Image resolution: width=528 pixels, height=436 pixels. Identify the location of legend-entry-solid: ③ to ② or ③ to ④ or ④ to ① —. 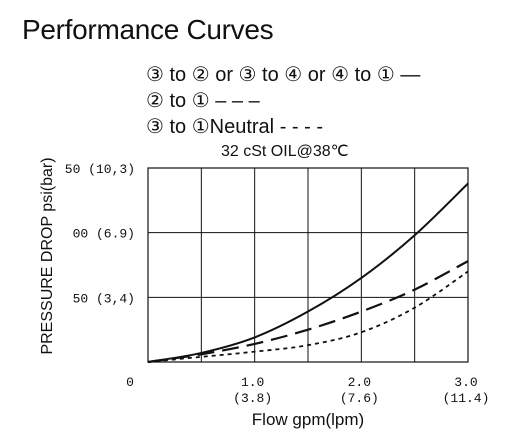
(283, 74).